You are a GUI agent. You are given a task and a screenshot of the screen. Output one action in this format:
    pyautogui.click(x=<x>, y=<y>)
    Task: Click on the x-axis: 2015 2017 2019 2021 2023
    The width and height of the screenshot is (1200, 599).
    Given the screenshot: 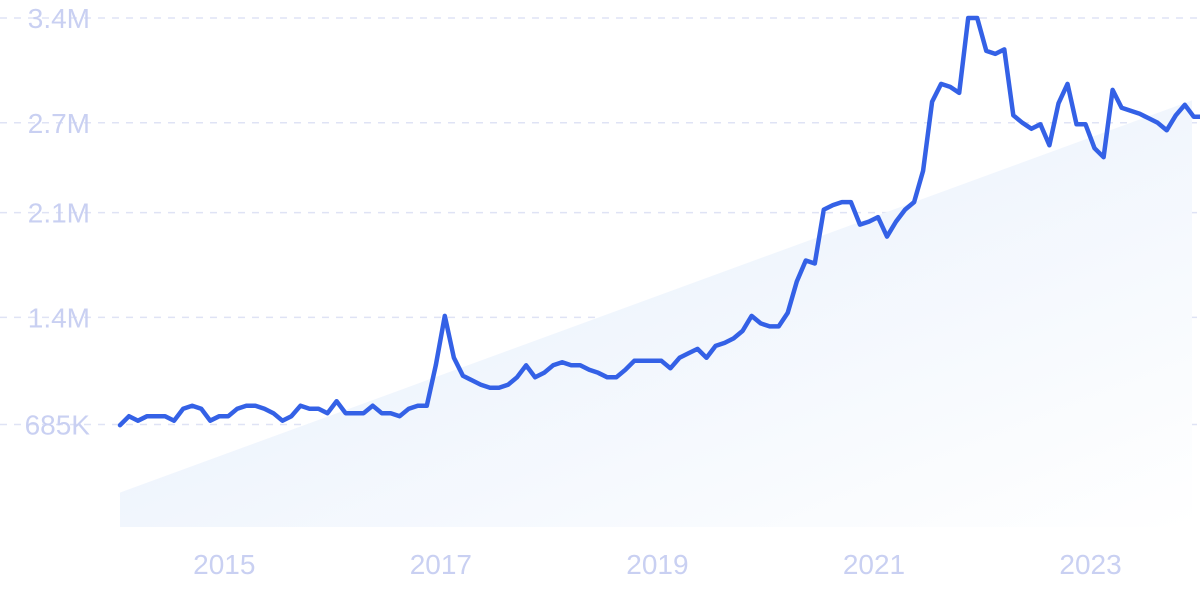 What is the action you would take?
    pyautogui.click(x=657, y=564)
    